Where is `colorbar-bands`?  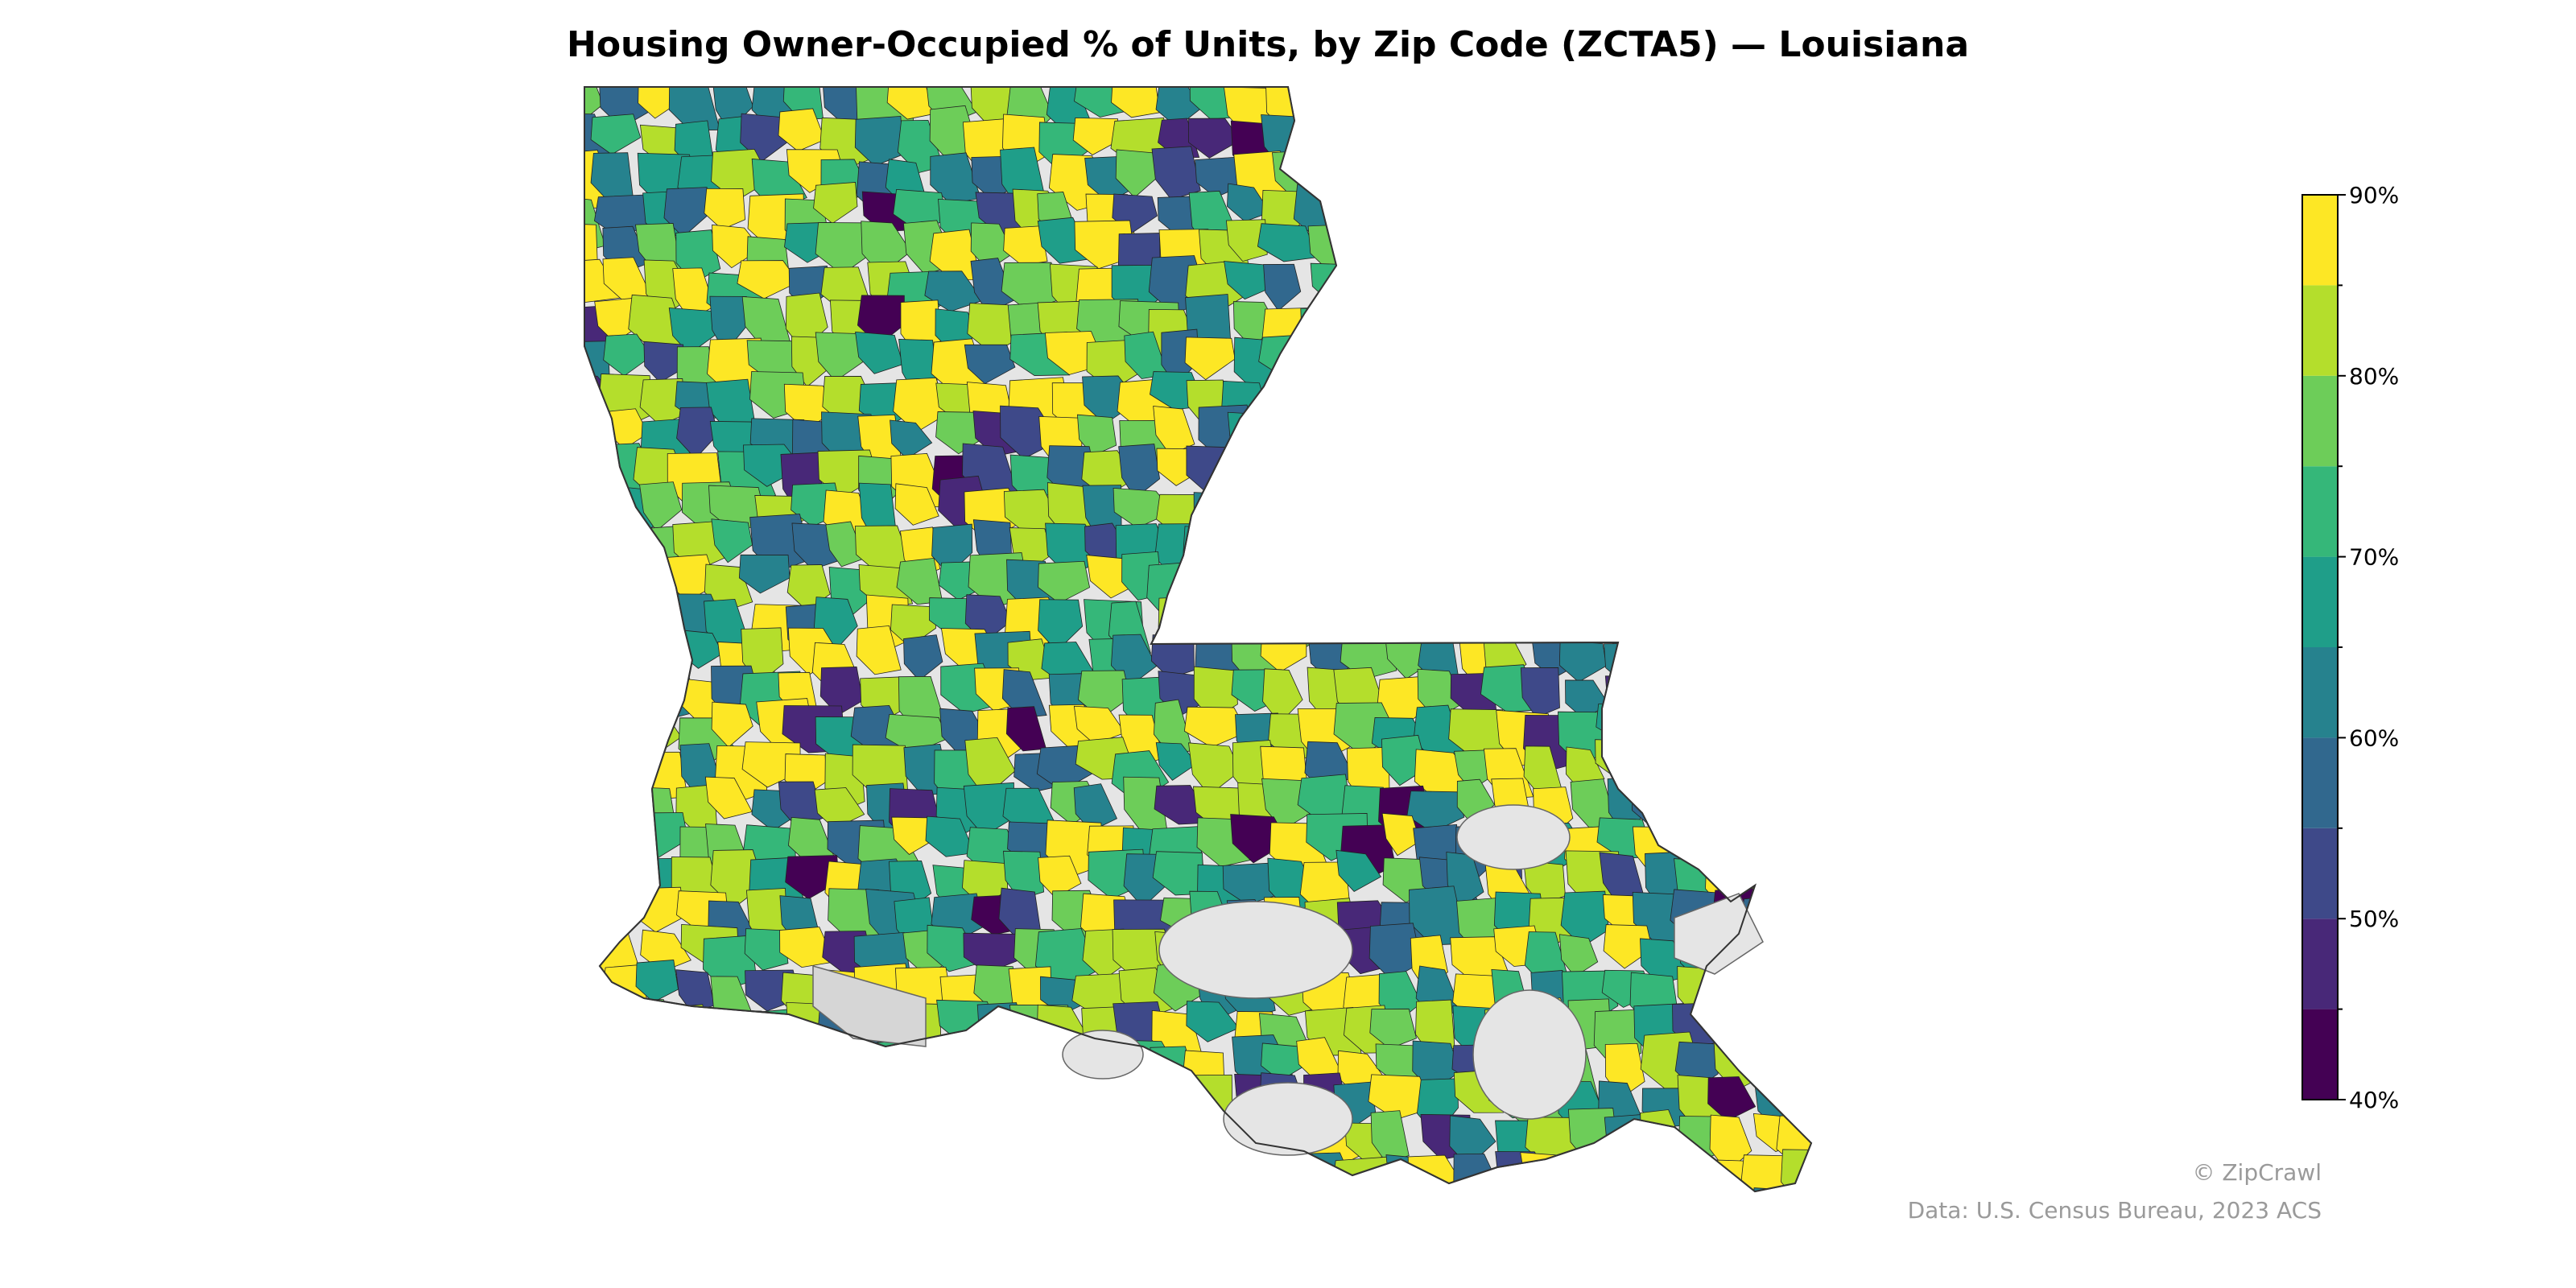 colorbar-bands is located at coordinates (2320, 647).